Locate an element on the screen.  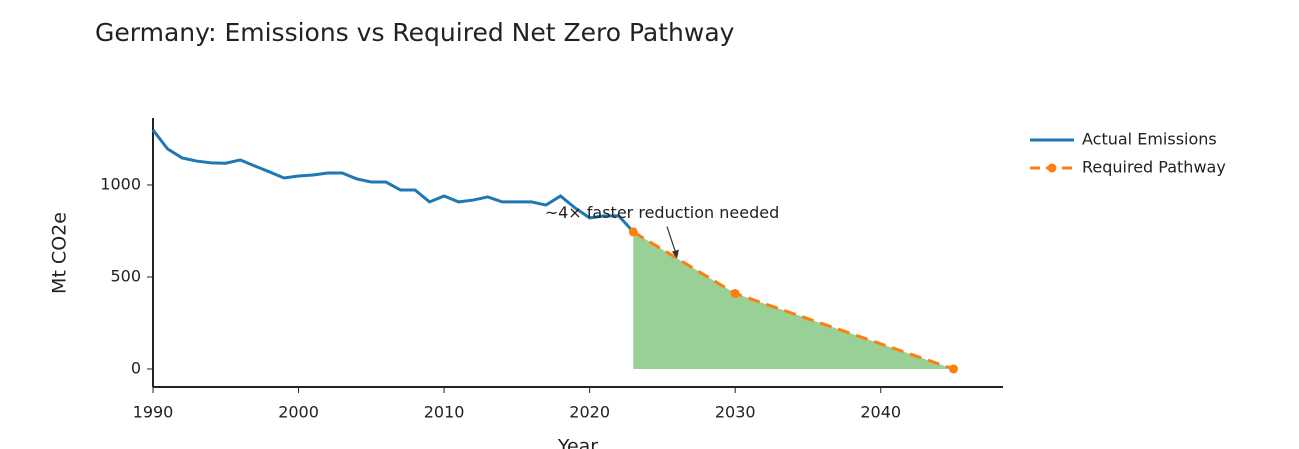
annotation-arrowhead is located at coordinates (675, 254).